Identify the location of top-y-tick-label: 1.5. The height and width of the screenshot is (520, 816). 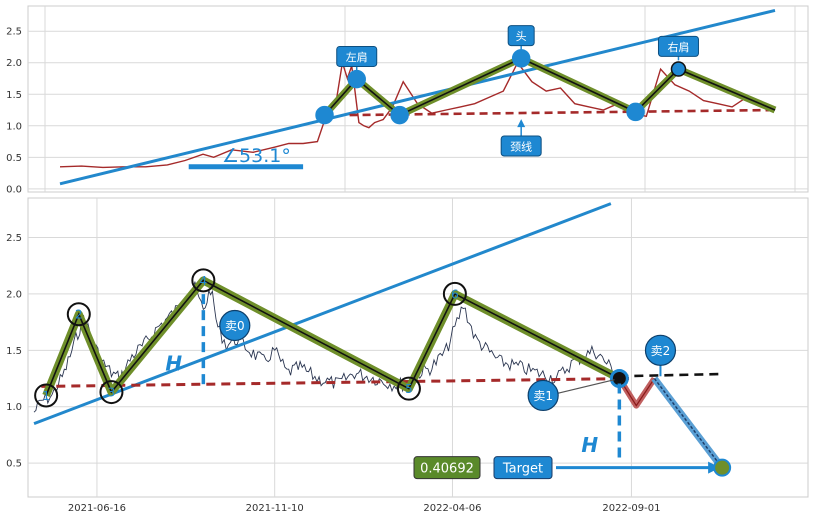
(14, 95).